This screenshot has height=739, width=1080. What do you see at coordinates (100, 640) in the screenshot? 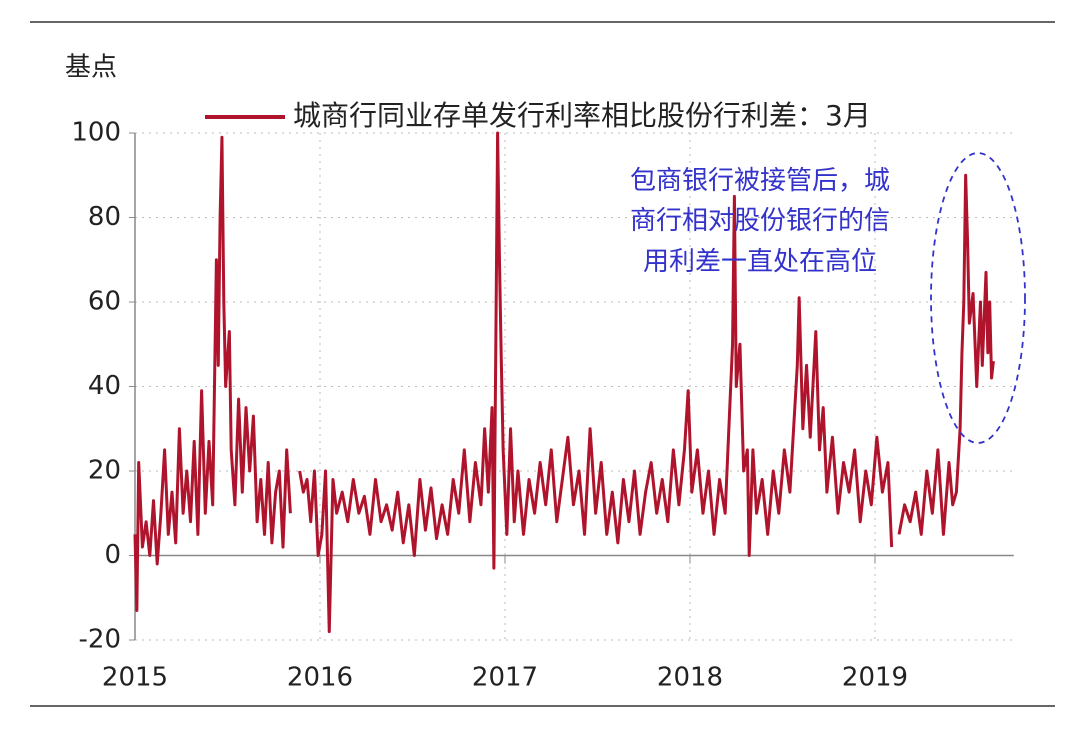
I see `y-tick-label: -20` at bounding box center [100, 640].